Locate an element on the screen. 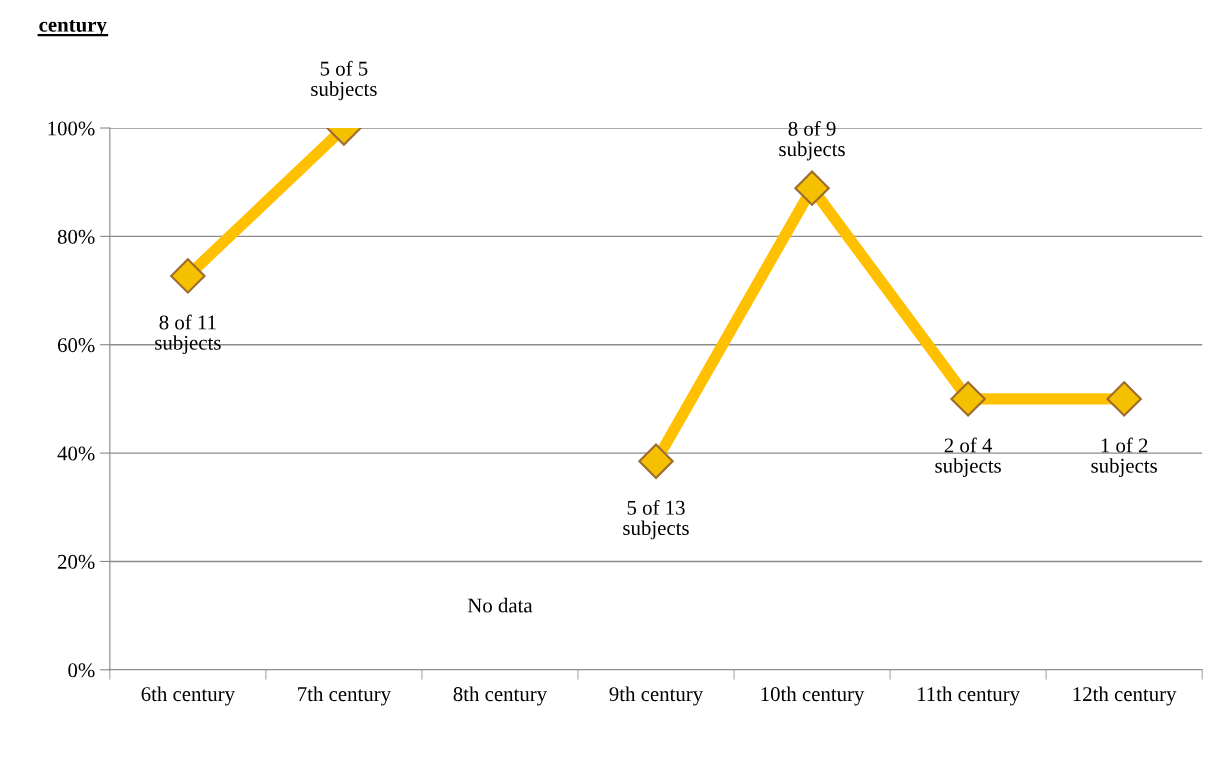 The height and width of the screenshot is (762, 1207). x-tick-label: 8th century is located at coordinates (500, 696).